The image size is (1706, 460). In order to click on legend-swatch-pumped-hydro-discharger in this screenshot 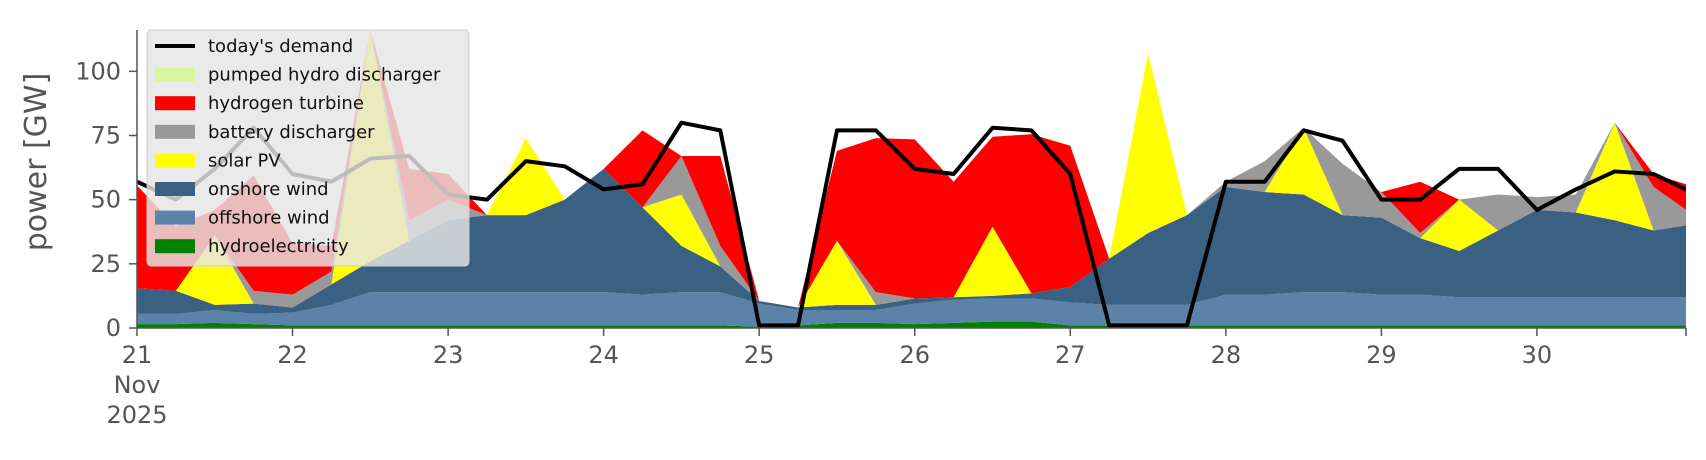, I will do `click(175, 74)`.